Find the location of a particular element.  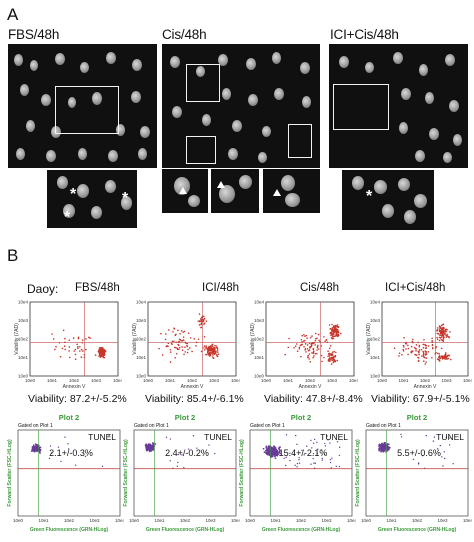

arrowhead-marker is located at coordinates (221, 184).